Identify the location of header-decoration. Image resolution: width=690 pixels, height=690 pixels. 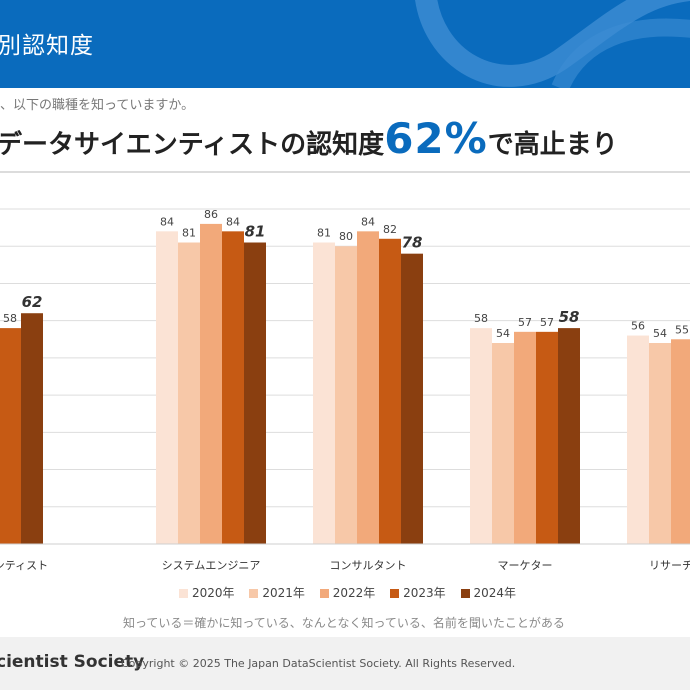
(552, 44).